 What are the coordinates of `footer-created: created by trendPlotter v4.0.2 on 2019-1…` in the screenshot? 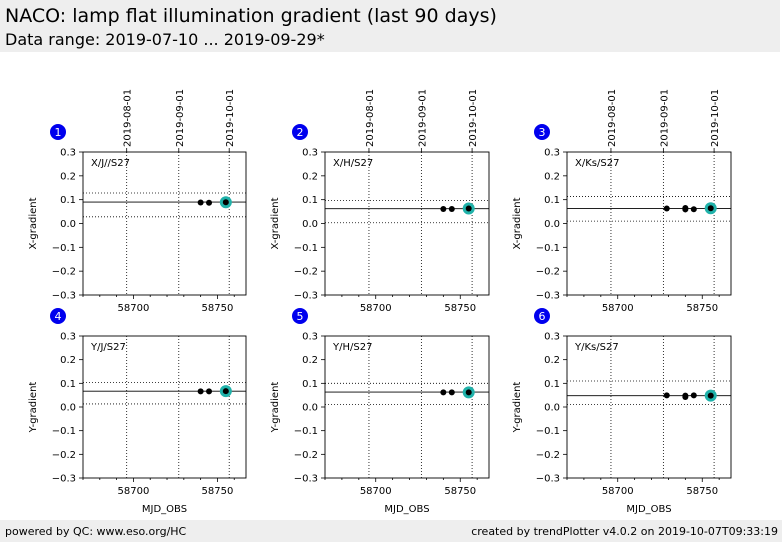 It's located at (624, 531).